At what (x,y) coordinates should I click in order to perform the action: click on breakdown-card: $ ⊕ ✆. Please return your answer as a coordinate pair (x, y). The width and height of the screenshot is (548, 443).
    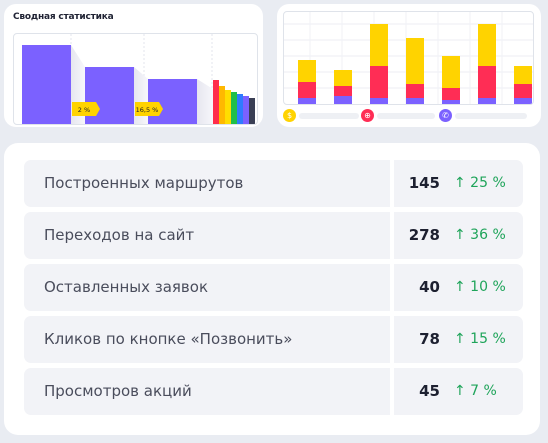
    Looking at the image, I should click on (409, 65).